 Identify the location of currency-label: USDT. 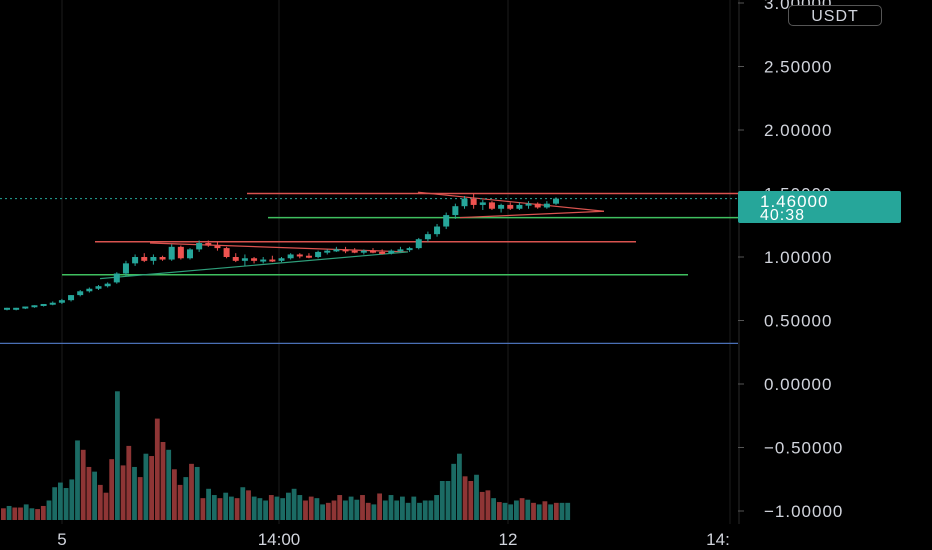
(835, 16).